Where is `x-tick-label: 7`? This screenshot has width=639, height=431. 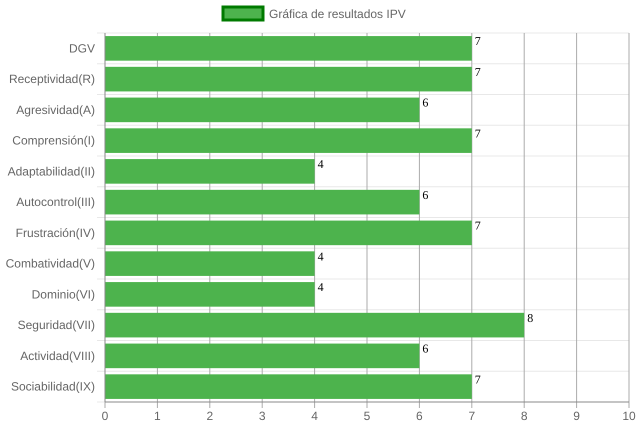
x-tick-label: 7 is located at coordinates (472, 416).